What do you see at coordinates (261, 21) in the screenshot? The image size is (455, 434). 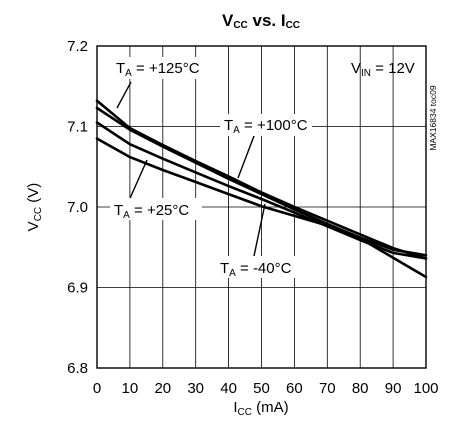 I see `chart-title: VCC vs. ICC` at bounding box center [261, 21].